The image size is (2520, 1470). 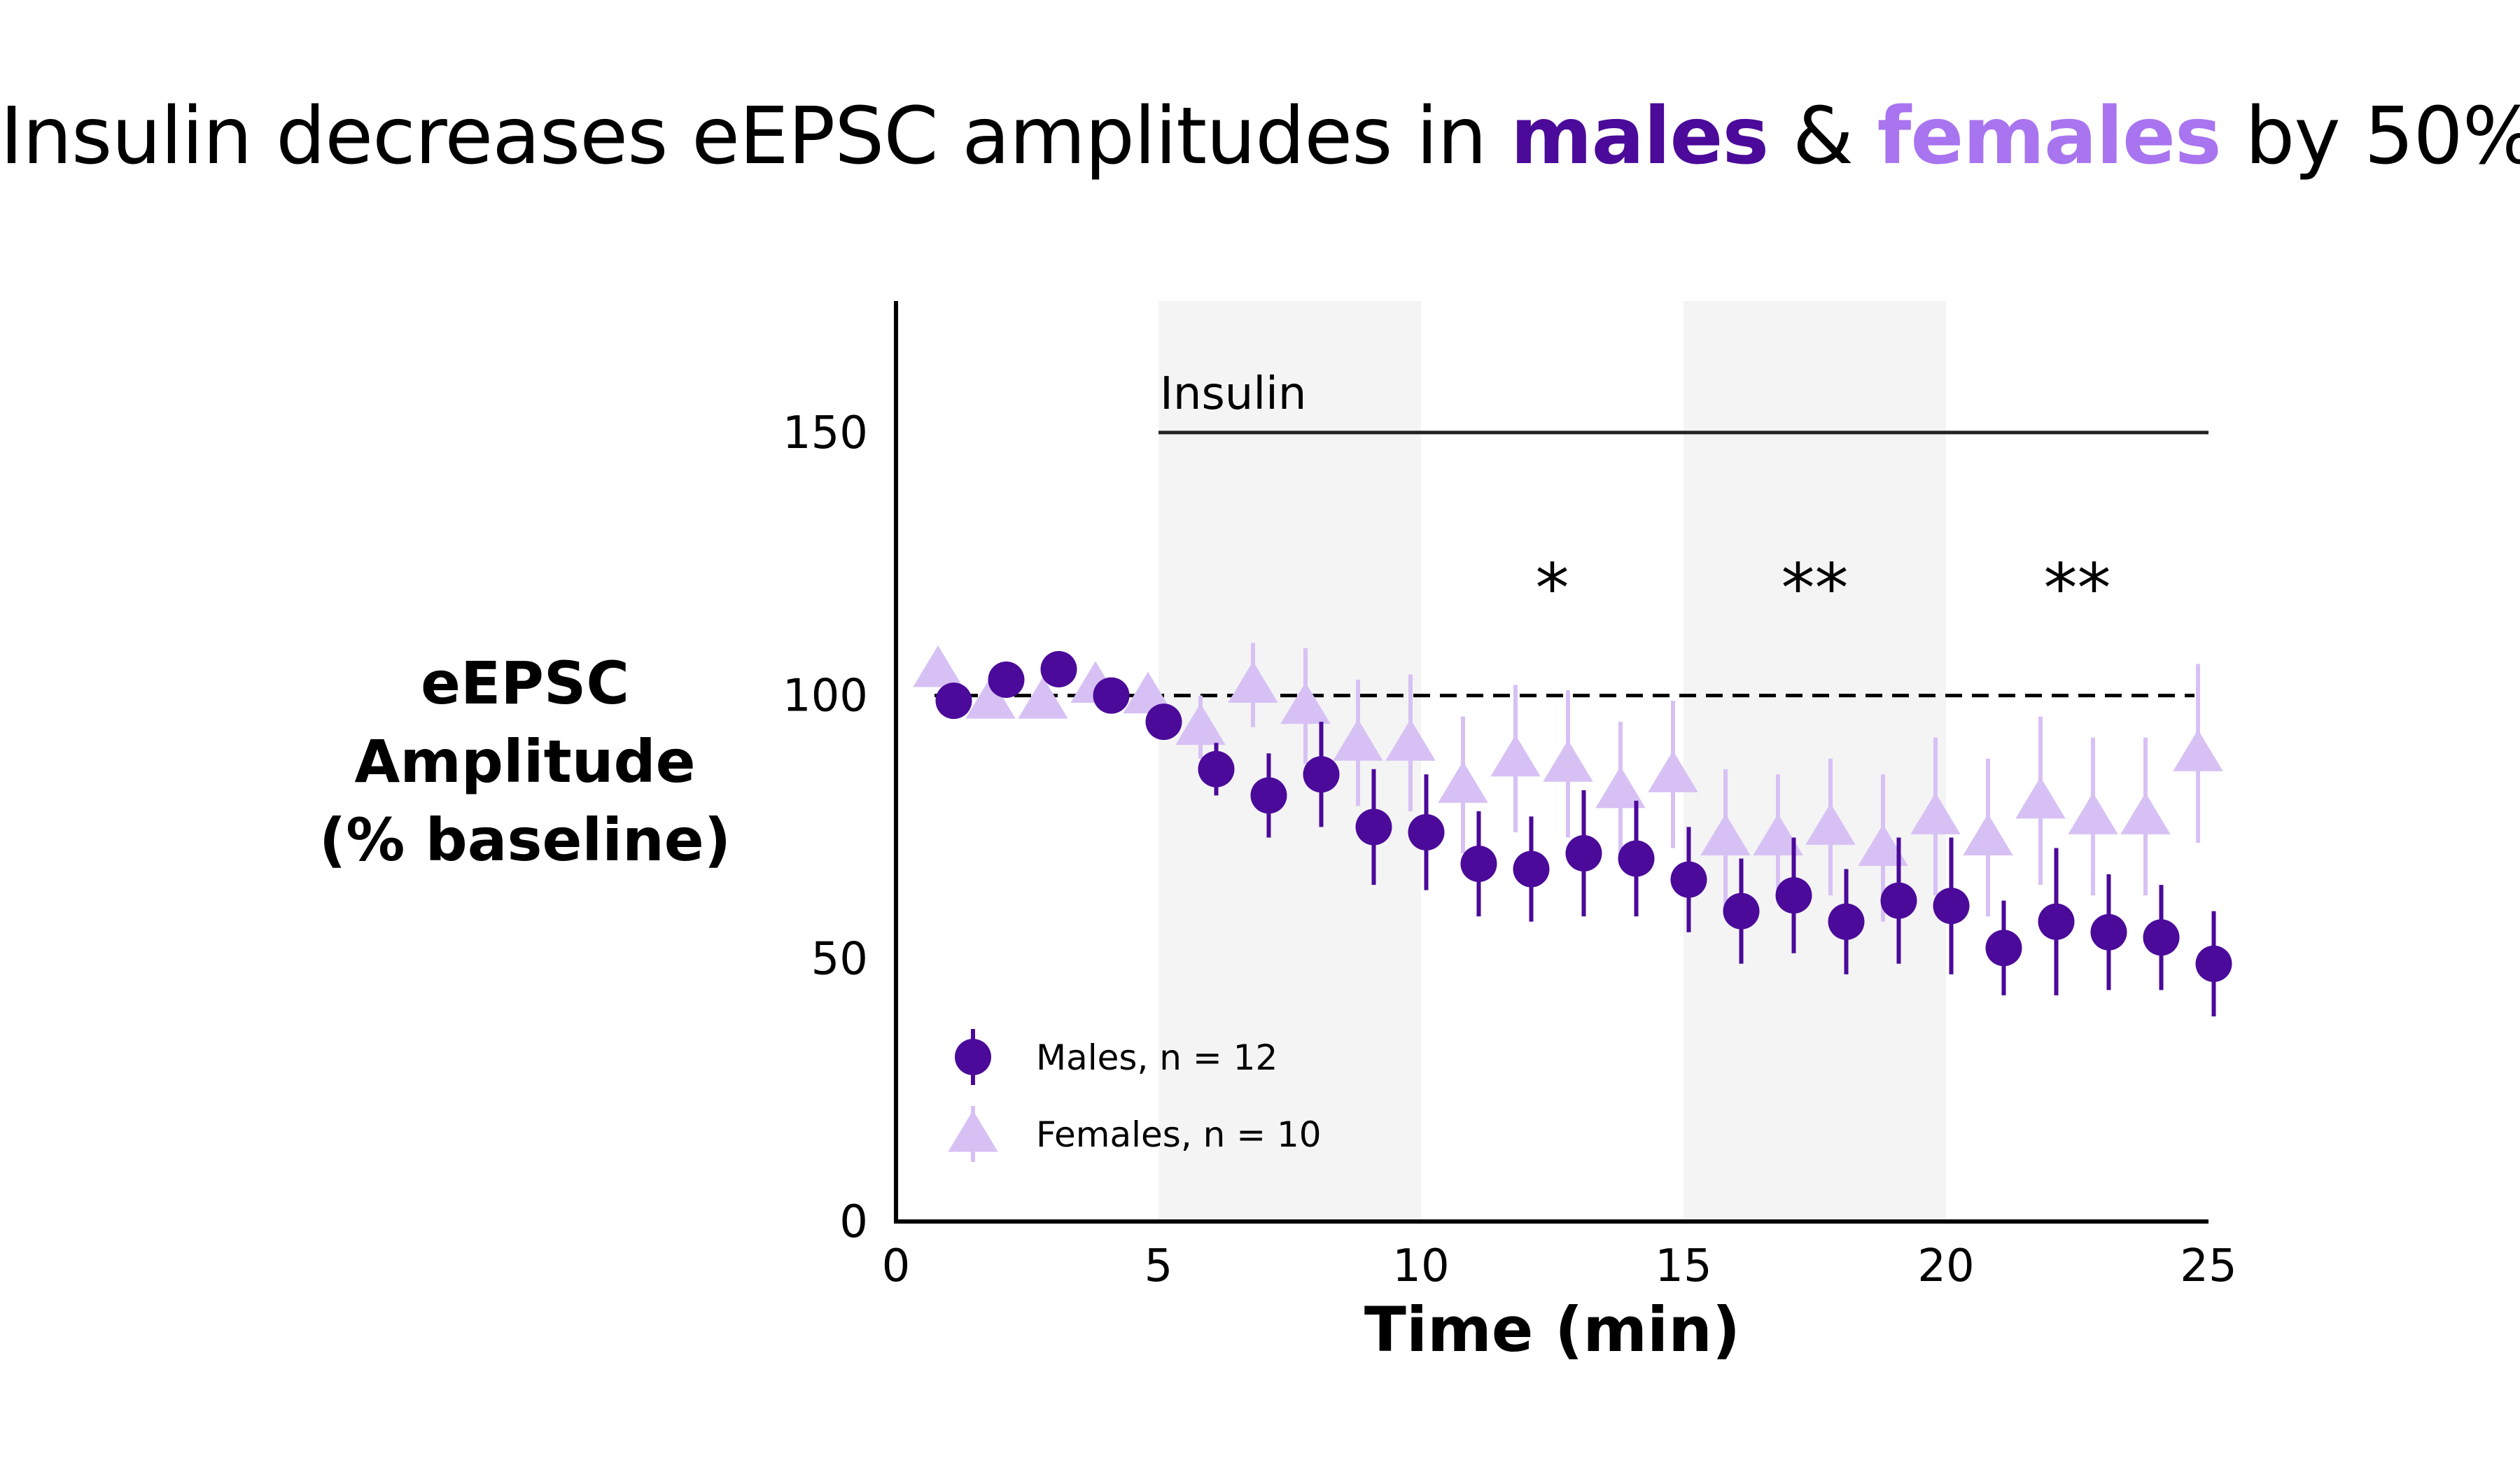 I want to click on y-axis-label-line-2: Amplitude, so click(x=525, y=761).